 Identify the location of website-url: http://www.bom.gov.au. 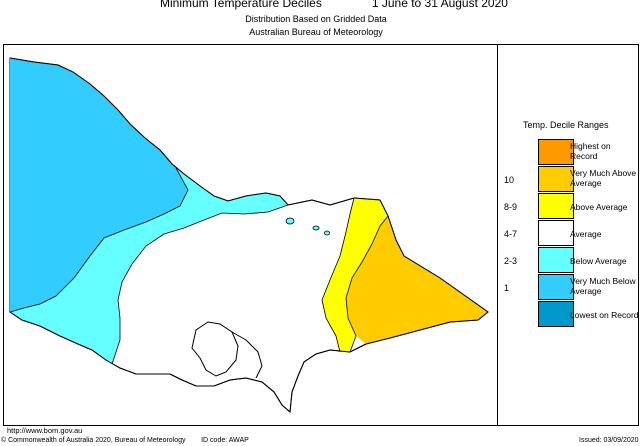
(45, 430).